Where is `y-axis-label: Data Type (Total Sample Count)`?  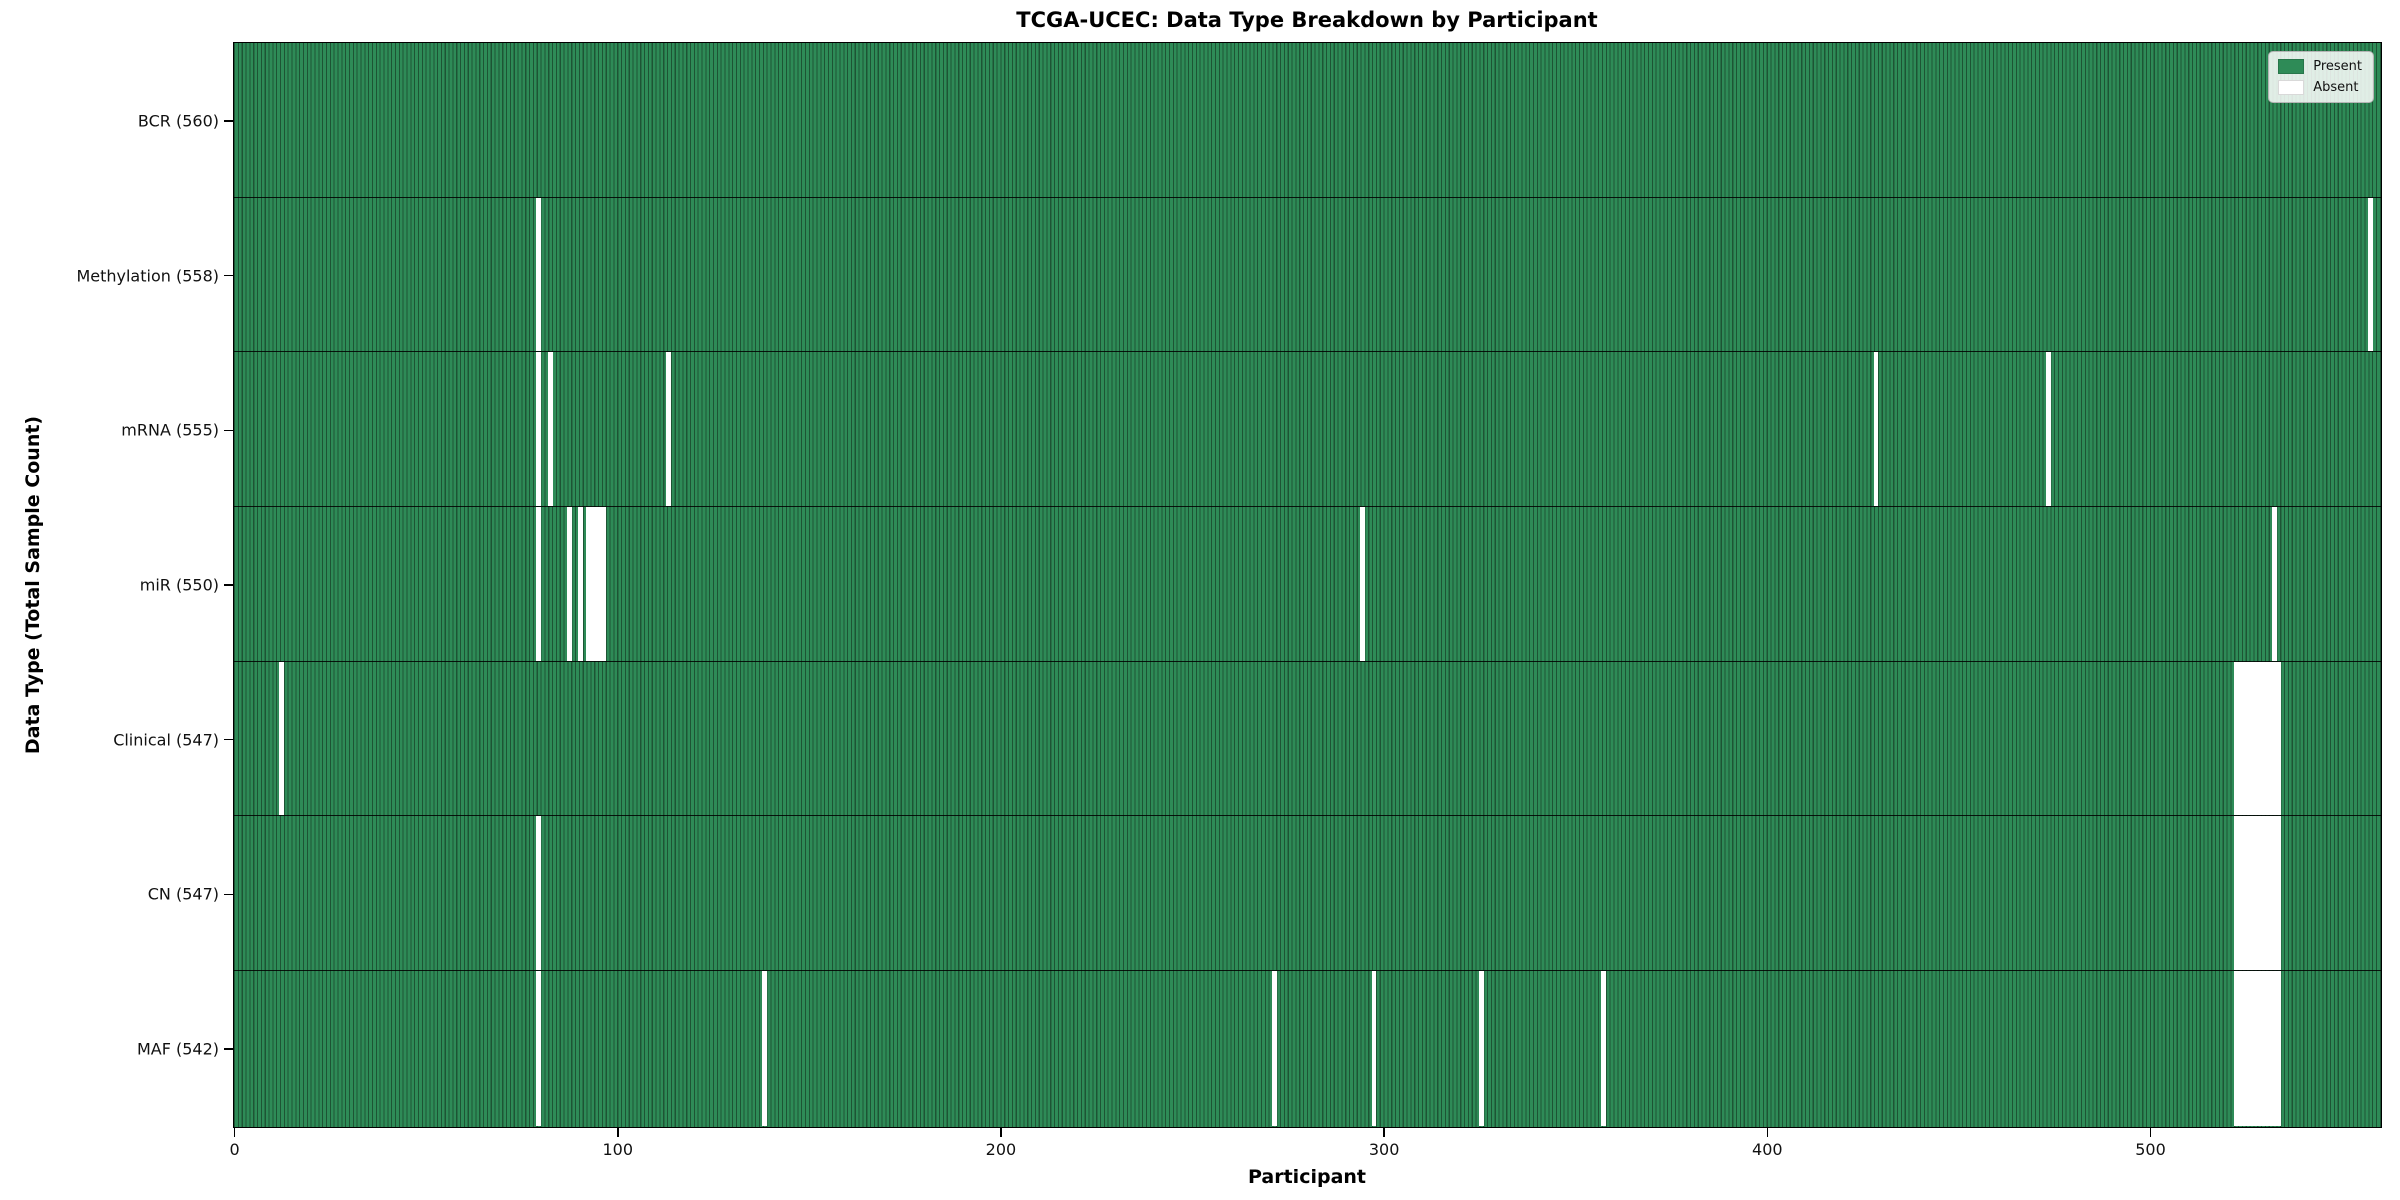
y-axis-label: Data Type (Total Sample Count) is located at coordinates (33, 585).